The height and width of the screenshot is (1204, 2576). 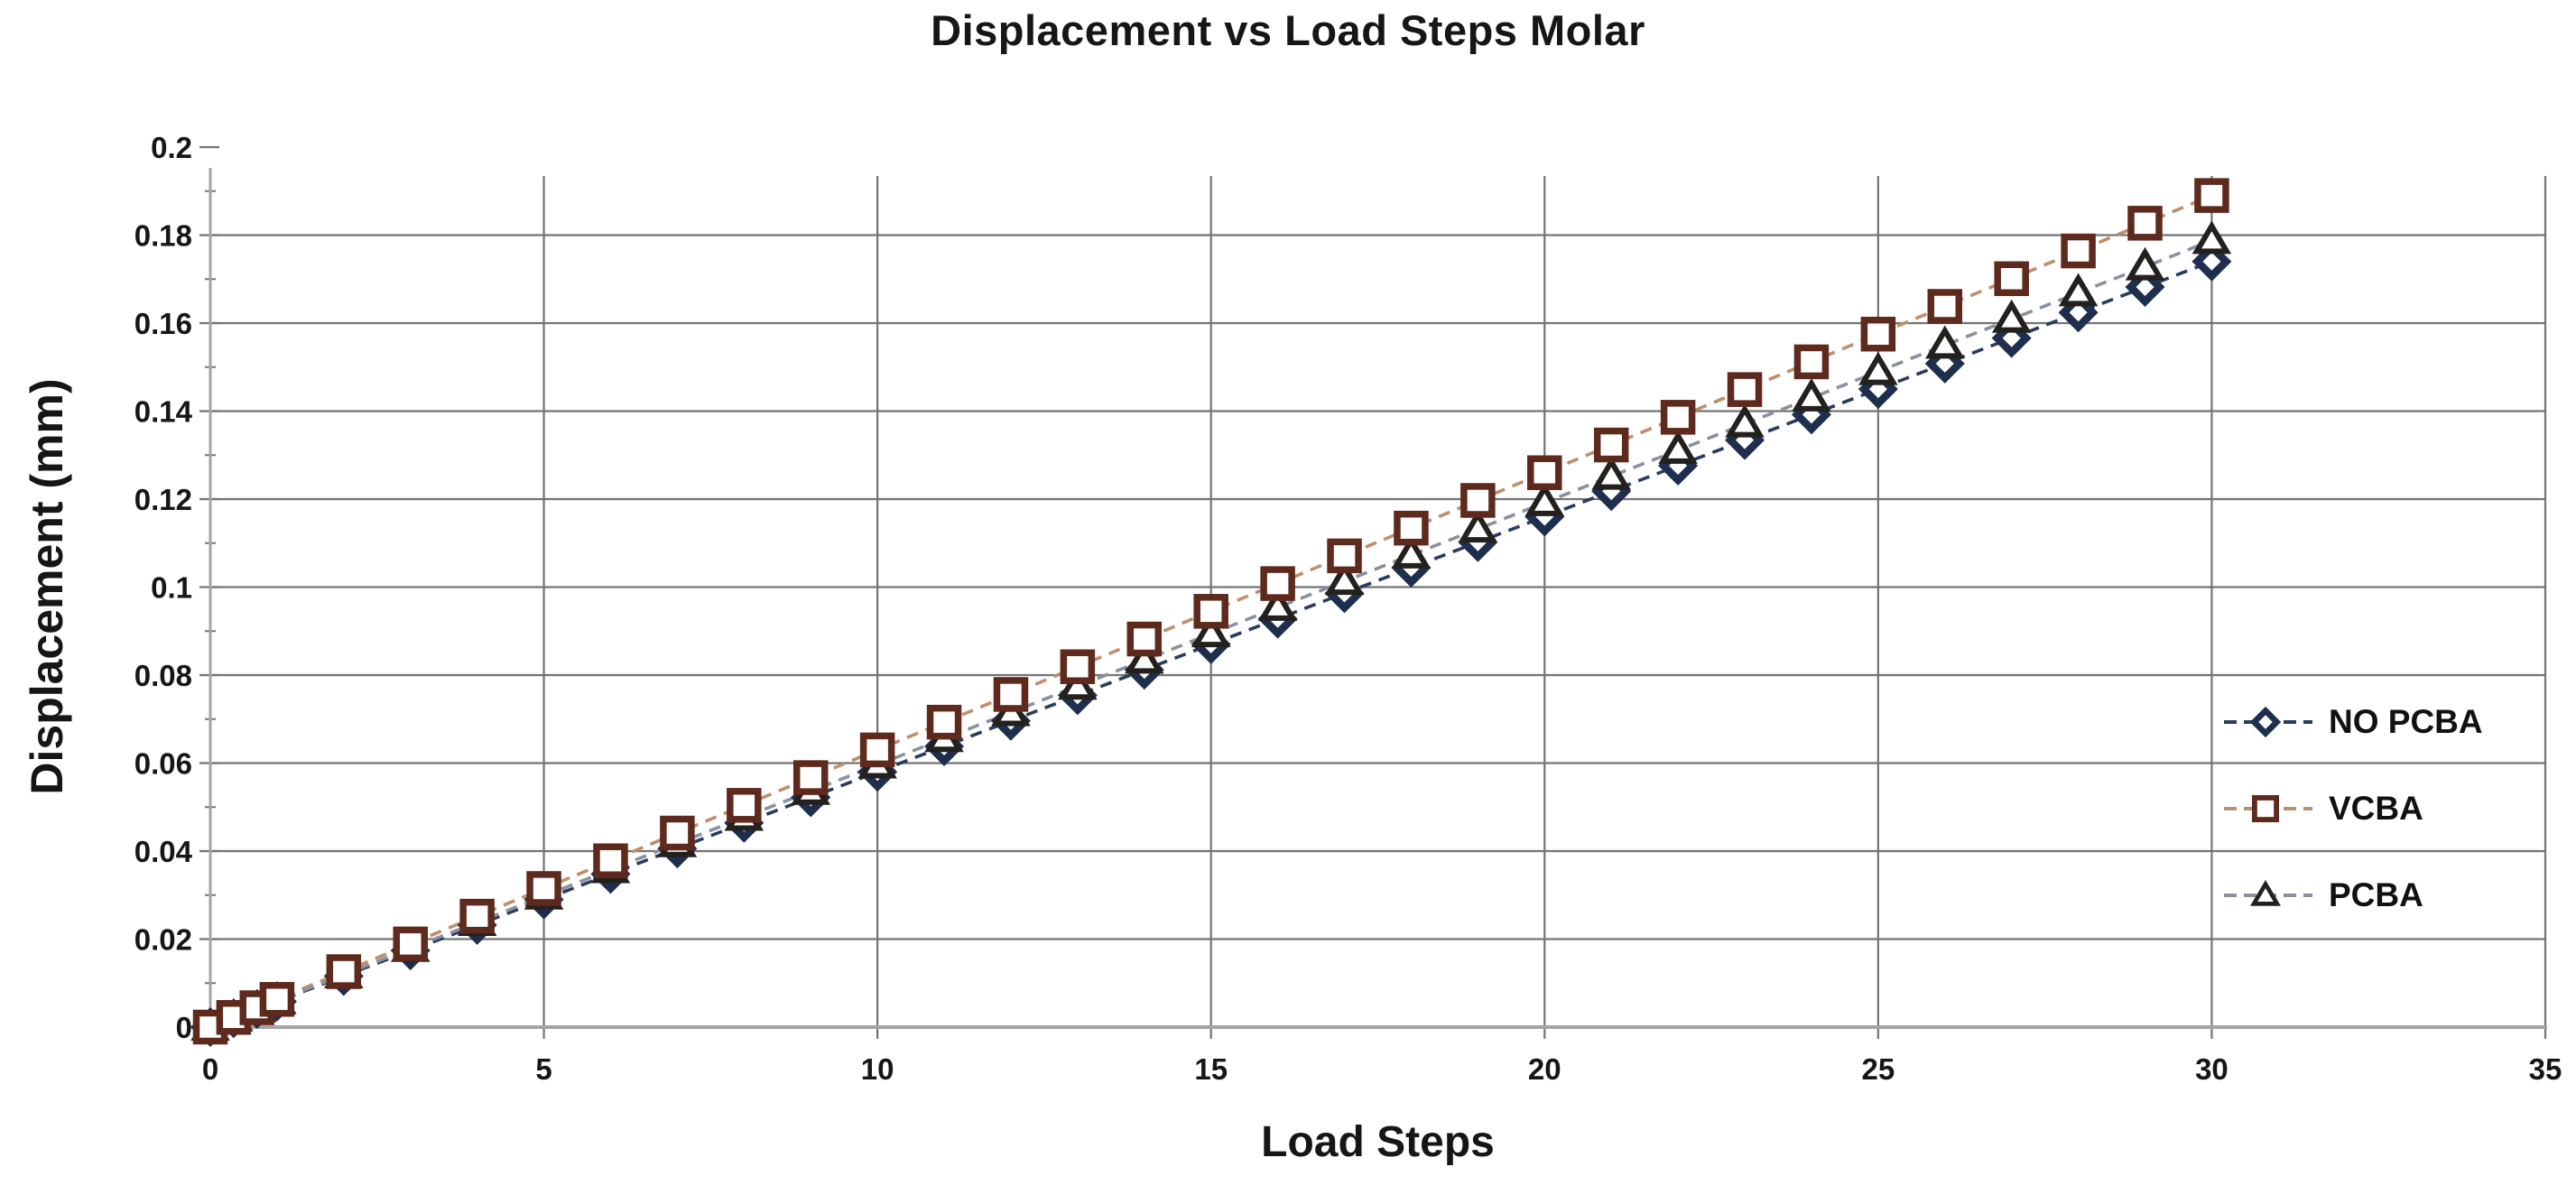 What do you see at coordinates (163, 323) in the screenshot?
I see `y-tick-label: 0.16` at bounding box center [163, 323].